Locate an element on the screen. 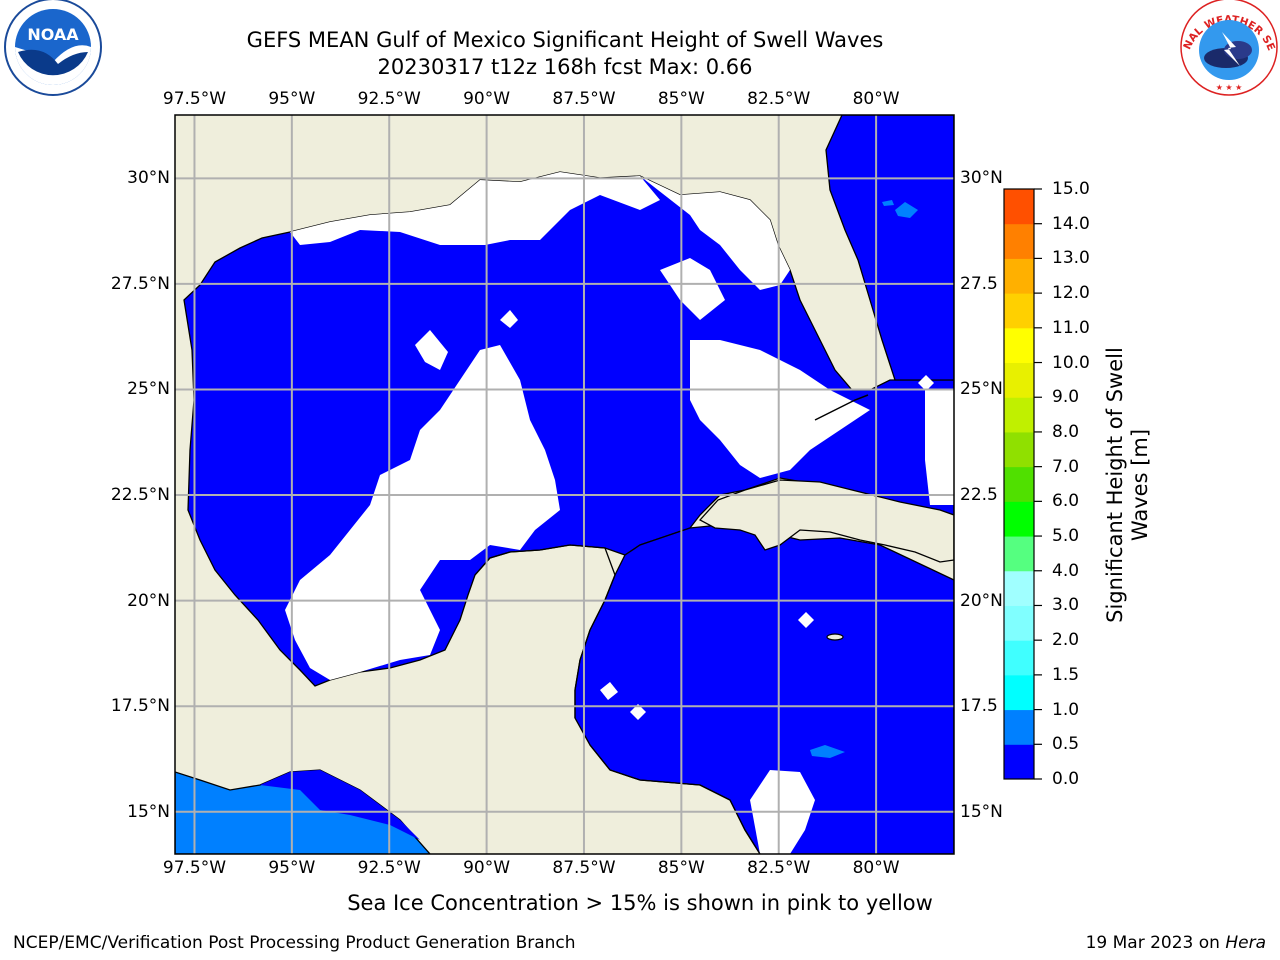 The width and height of the screenshot is (1280, 960). lat-label-right: 30°N is located at coordinates (981, 178).